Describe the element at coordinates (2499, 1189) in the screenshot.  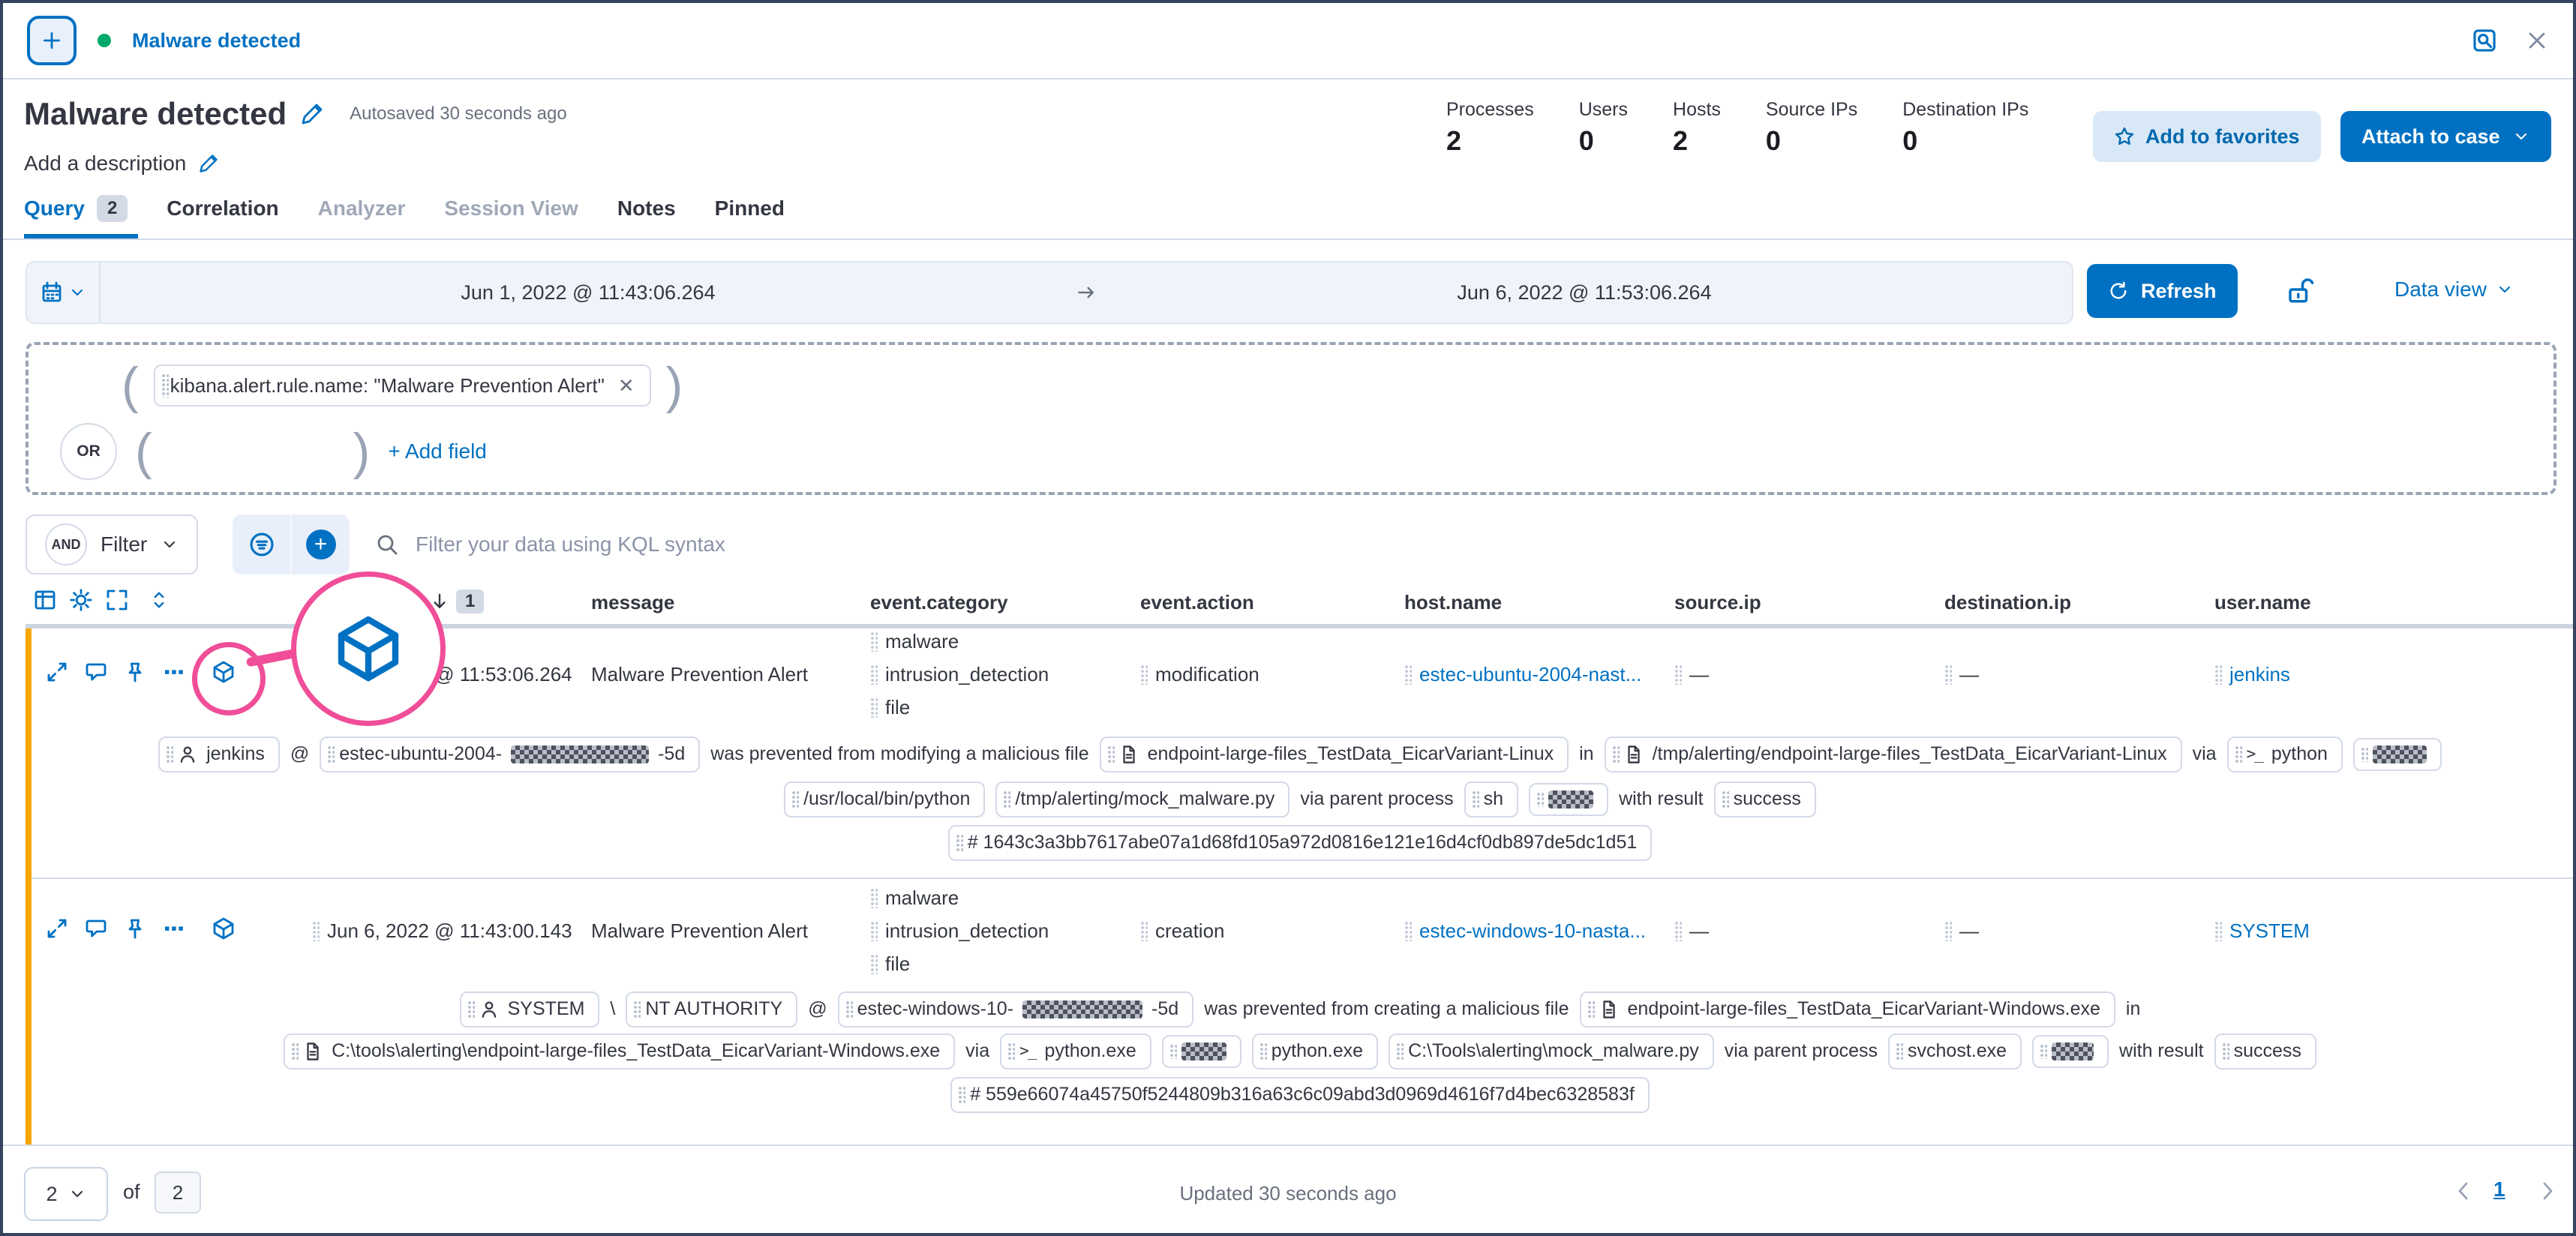
I see `current-page-number: 1` at that location.